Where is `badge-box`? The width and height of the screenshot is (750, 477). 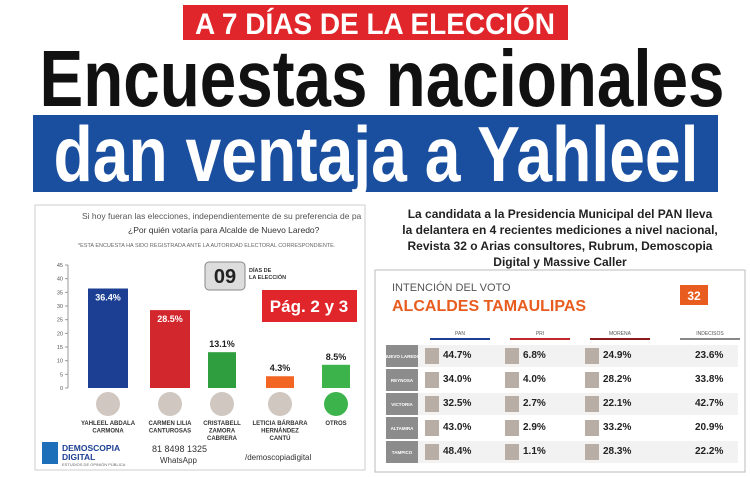
badge-box is located at coordinates (694, 295).